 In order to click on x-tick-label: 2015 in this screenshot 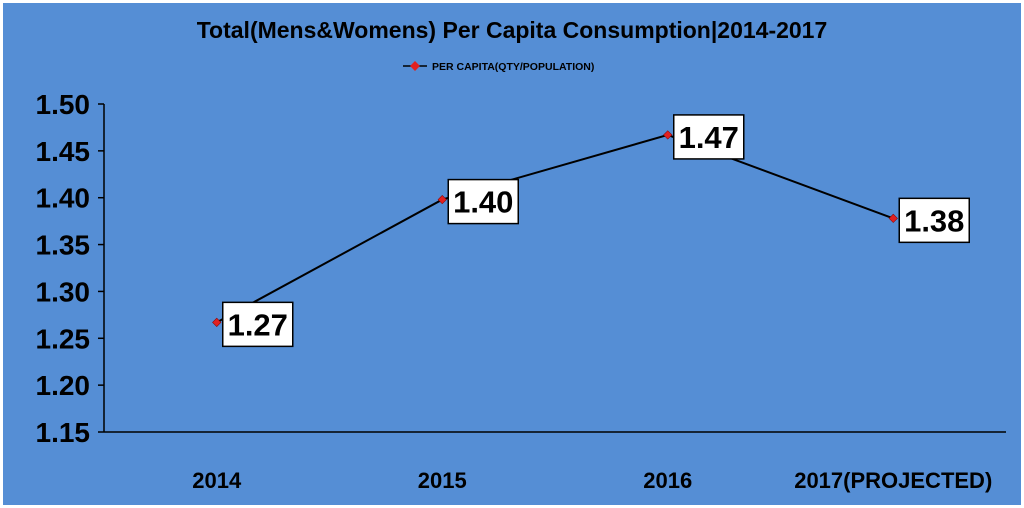, I will do `click(442, 480)`.